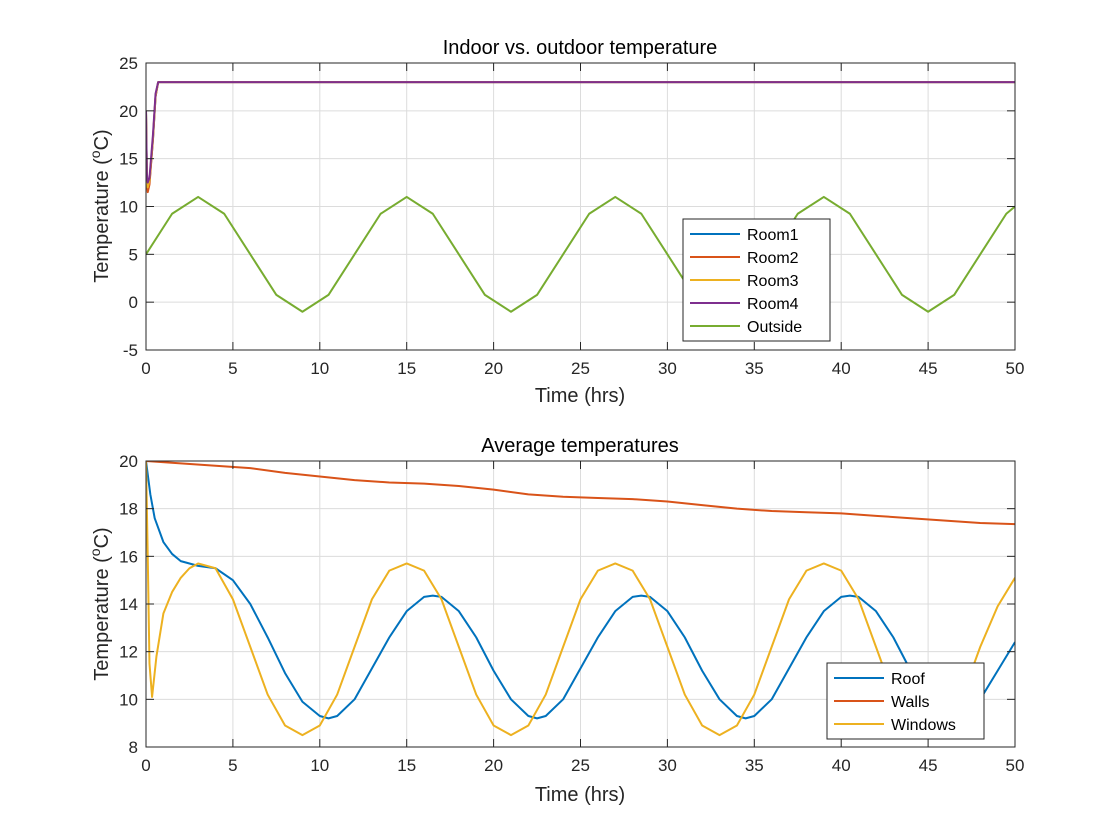 The width and height of the screenshot is (1120, 840). Describe the element at coordinates (128, 63) in the screenshot. I see `y-tick-label: 25` at that location.